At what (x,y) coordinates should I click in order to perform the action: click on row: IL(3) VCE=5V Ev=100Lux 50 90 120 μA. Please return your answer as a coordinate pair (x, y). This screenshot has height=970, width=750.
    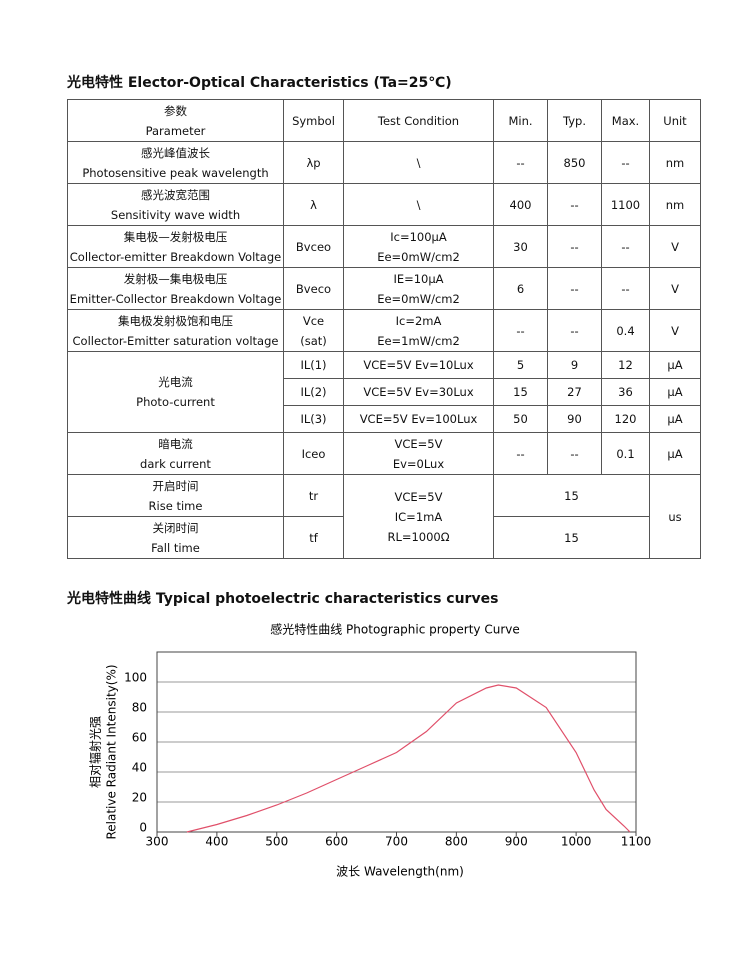
    Looking at the image, I should click on (384, 419).